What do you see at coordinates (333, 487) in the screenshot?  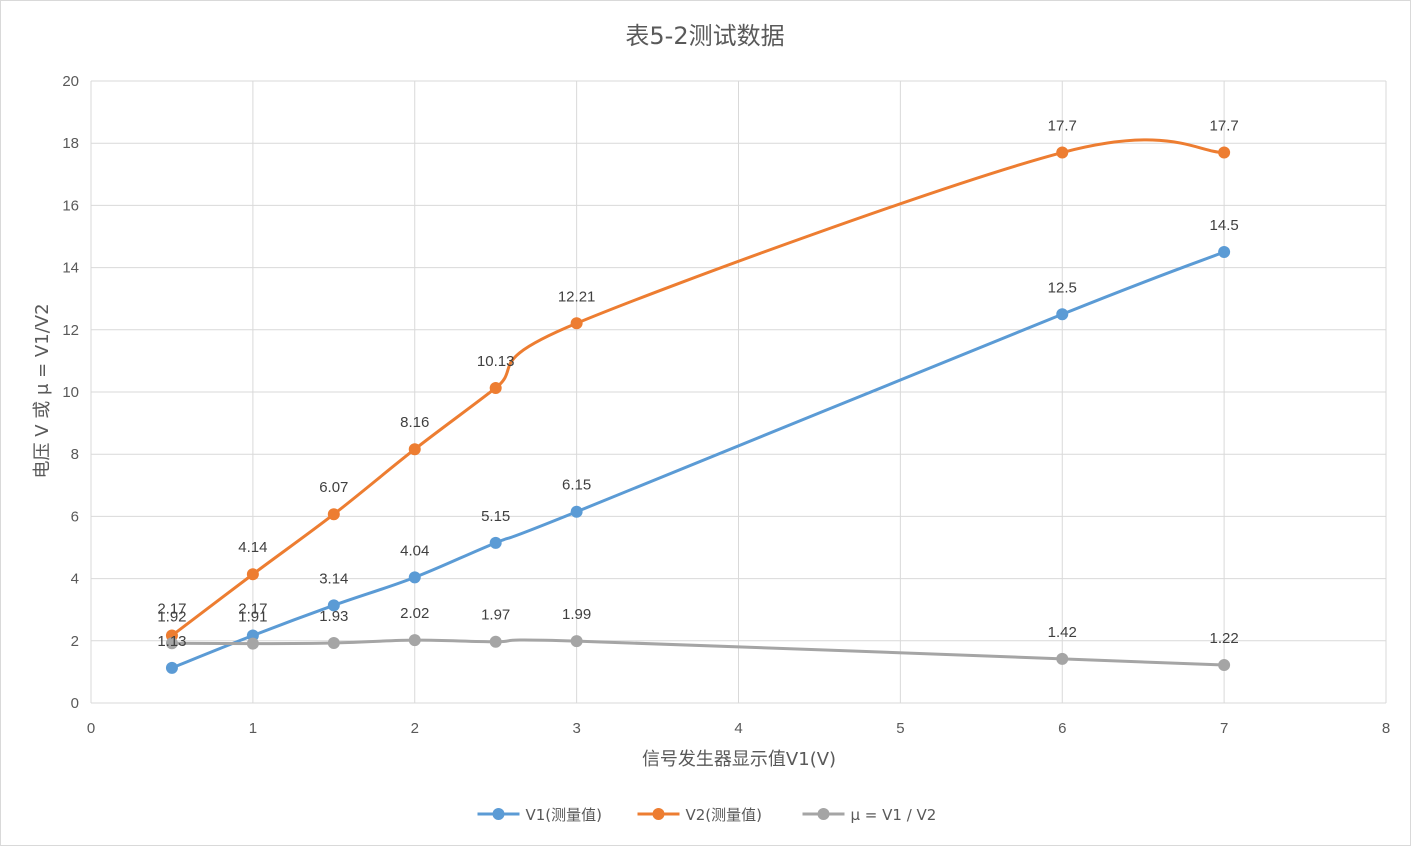 I see `data-label: 6.07` at bounding box center [333, 487].